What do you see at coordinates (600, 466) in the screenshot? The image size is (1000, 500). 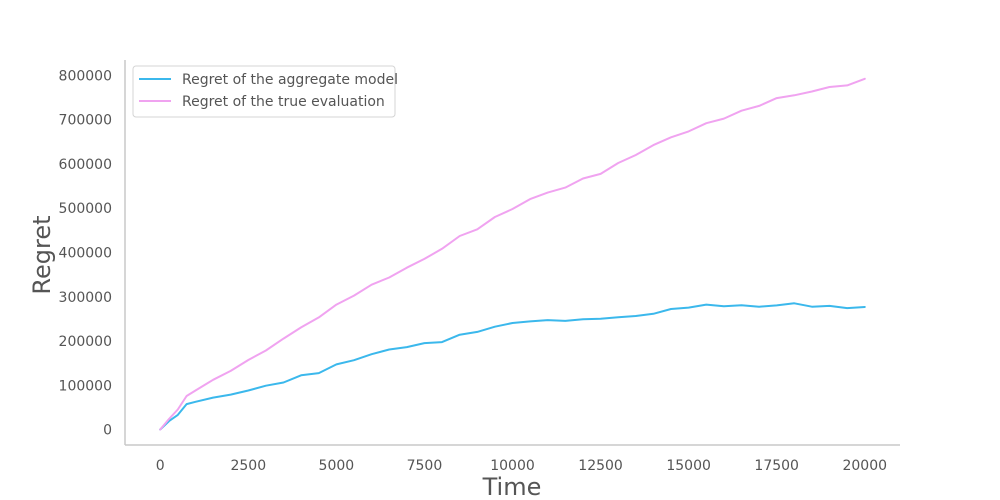 I see `x-tick-label: 12500` at bounding box center [600, 466].